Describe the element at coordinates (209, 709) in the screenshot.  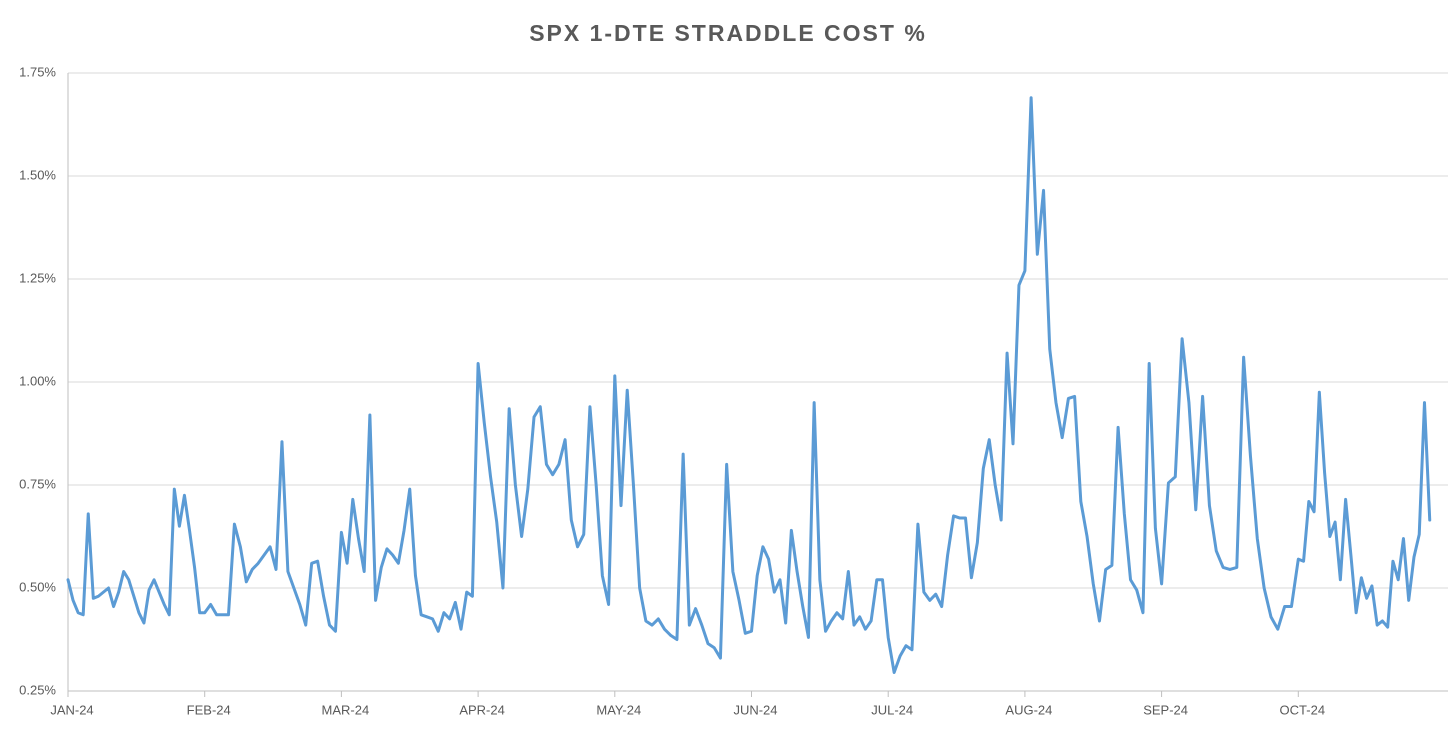
I see `x-tick-label: FEB-24` at that location.